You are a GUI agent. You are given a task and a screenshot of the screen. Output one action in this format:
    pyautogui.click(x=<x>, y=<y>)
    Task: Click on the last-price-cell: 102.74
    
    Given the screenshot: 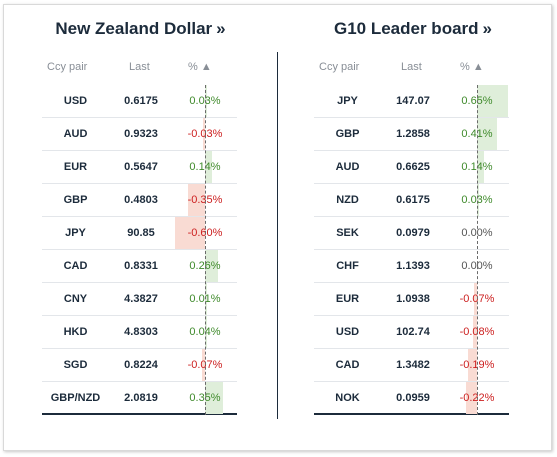 What is the action you would take?
    pyautogui.click(x=413, y=332)
    